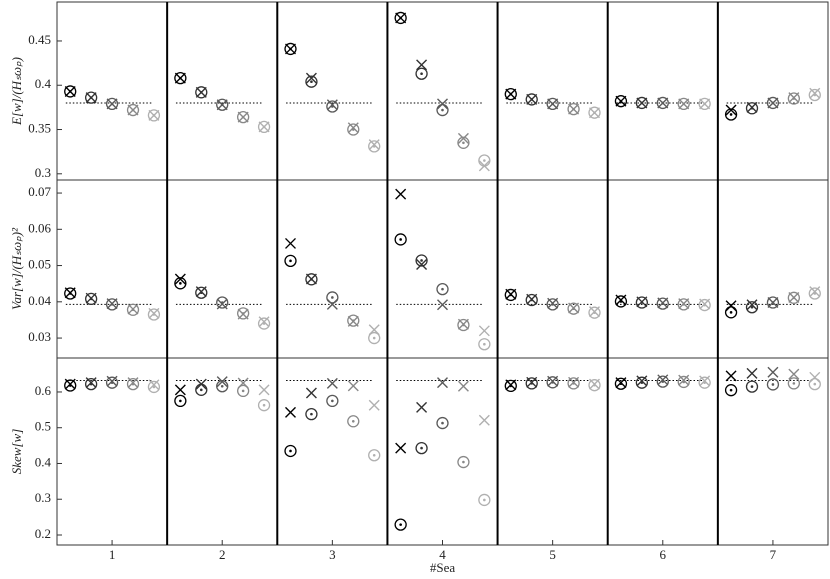  Describe the element at coordinates (43, 497) in the screenshot. I see `y-tick-label: 0.3` at that location.